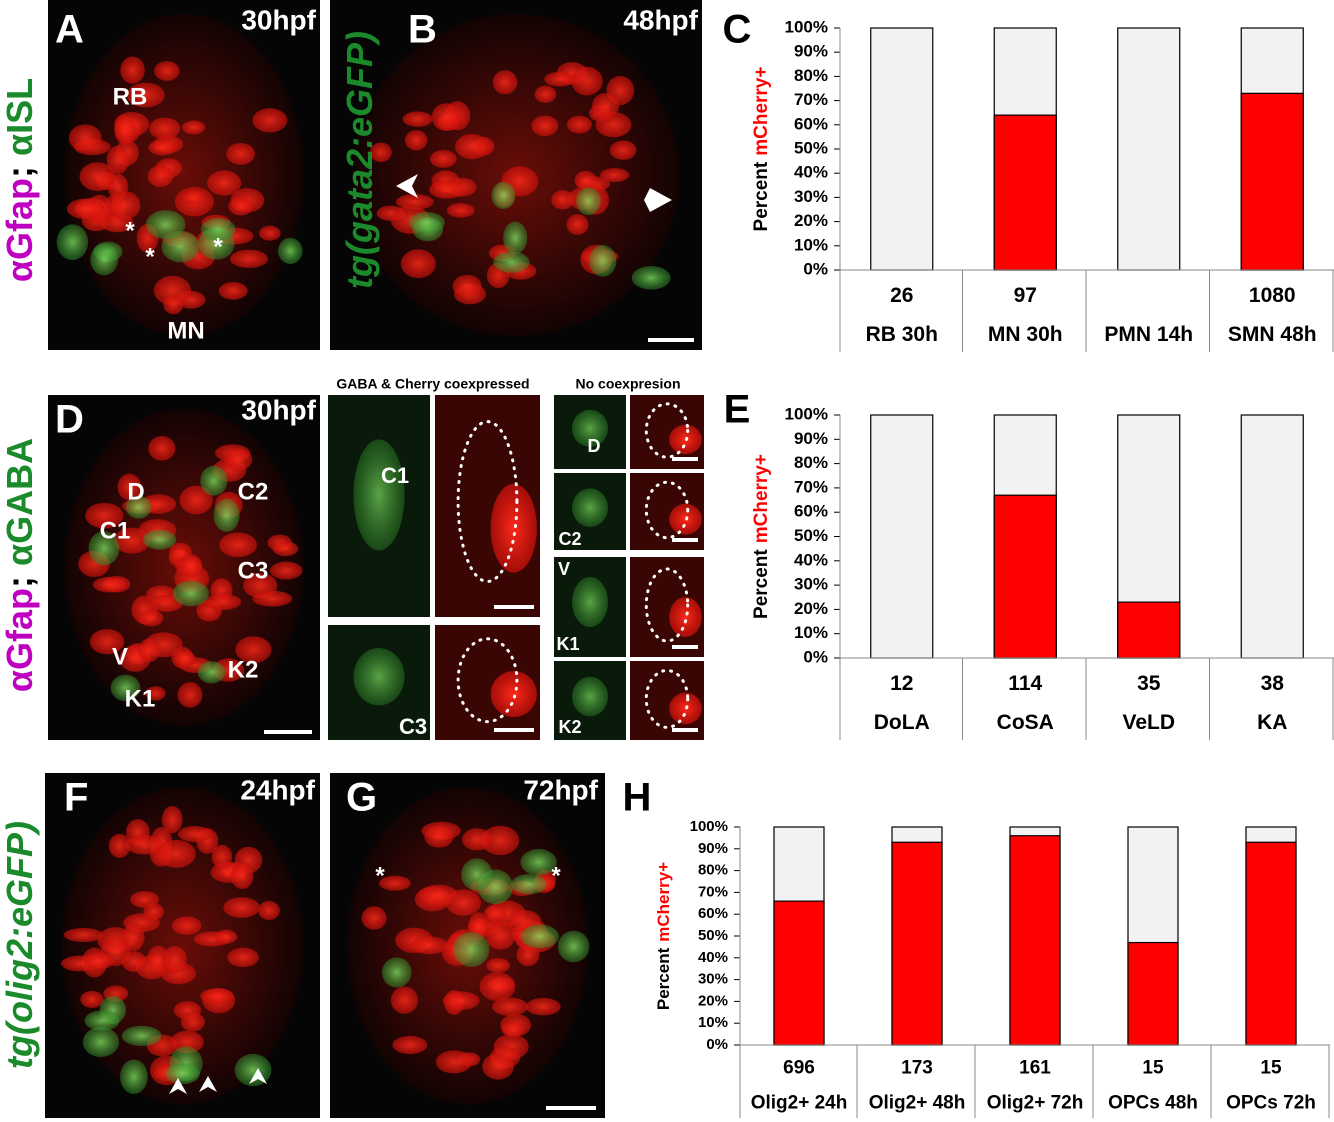 The image size is (1334, 1122). What do you see at coordinates (713, 891) in the screenshot?
I see `y-tick-label: 70%` at bounding box center [713, 891].